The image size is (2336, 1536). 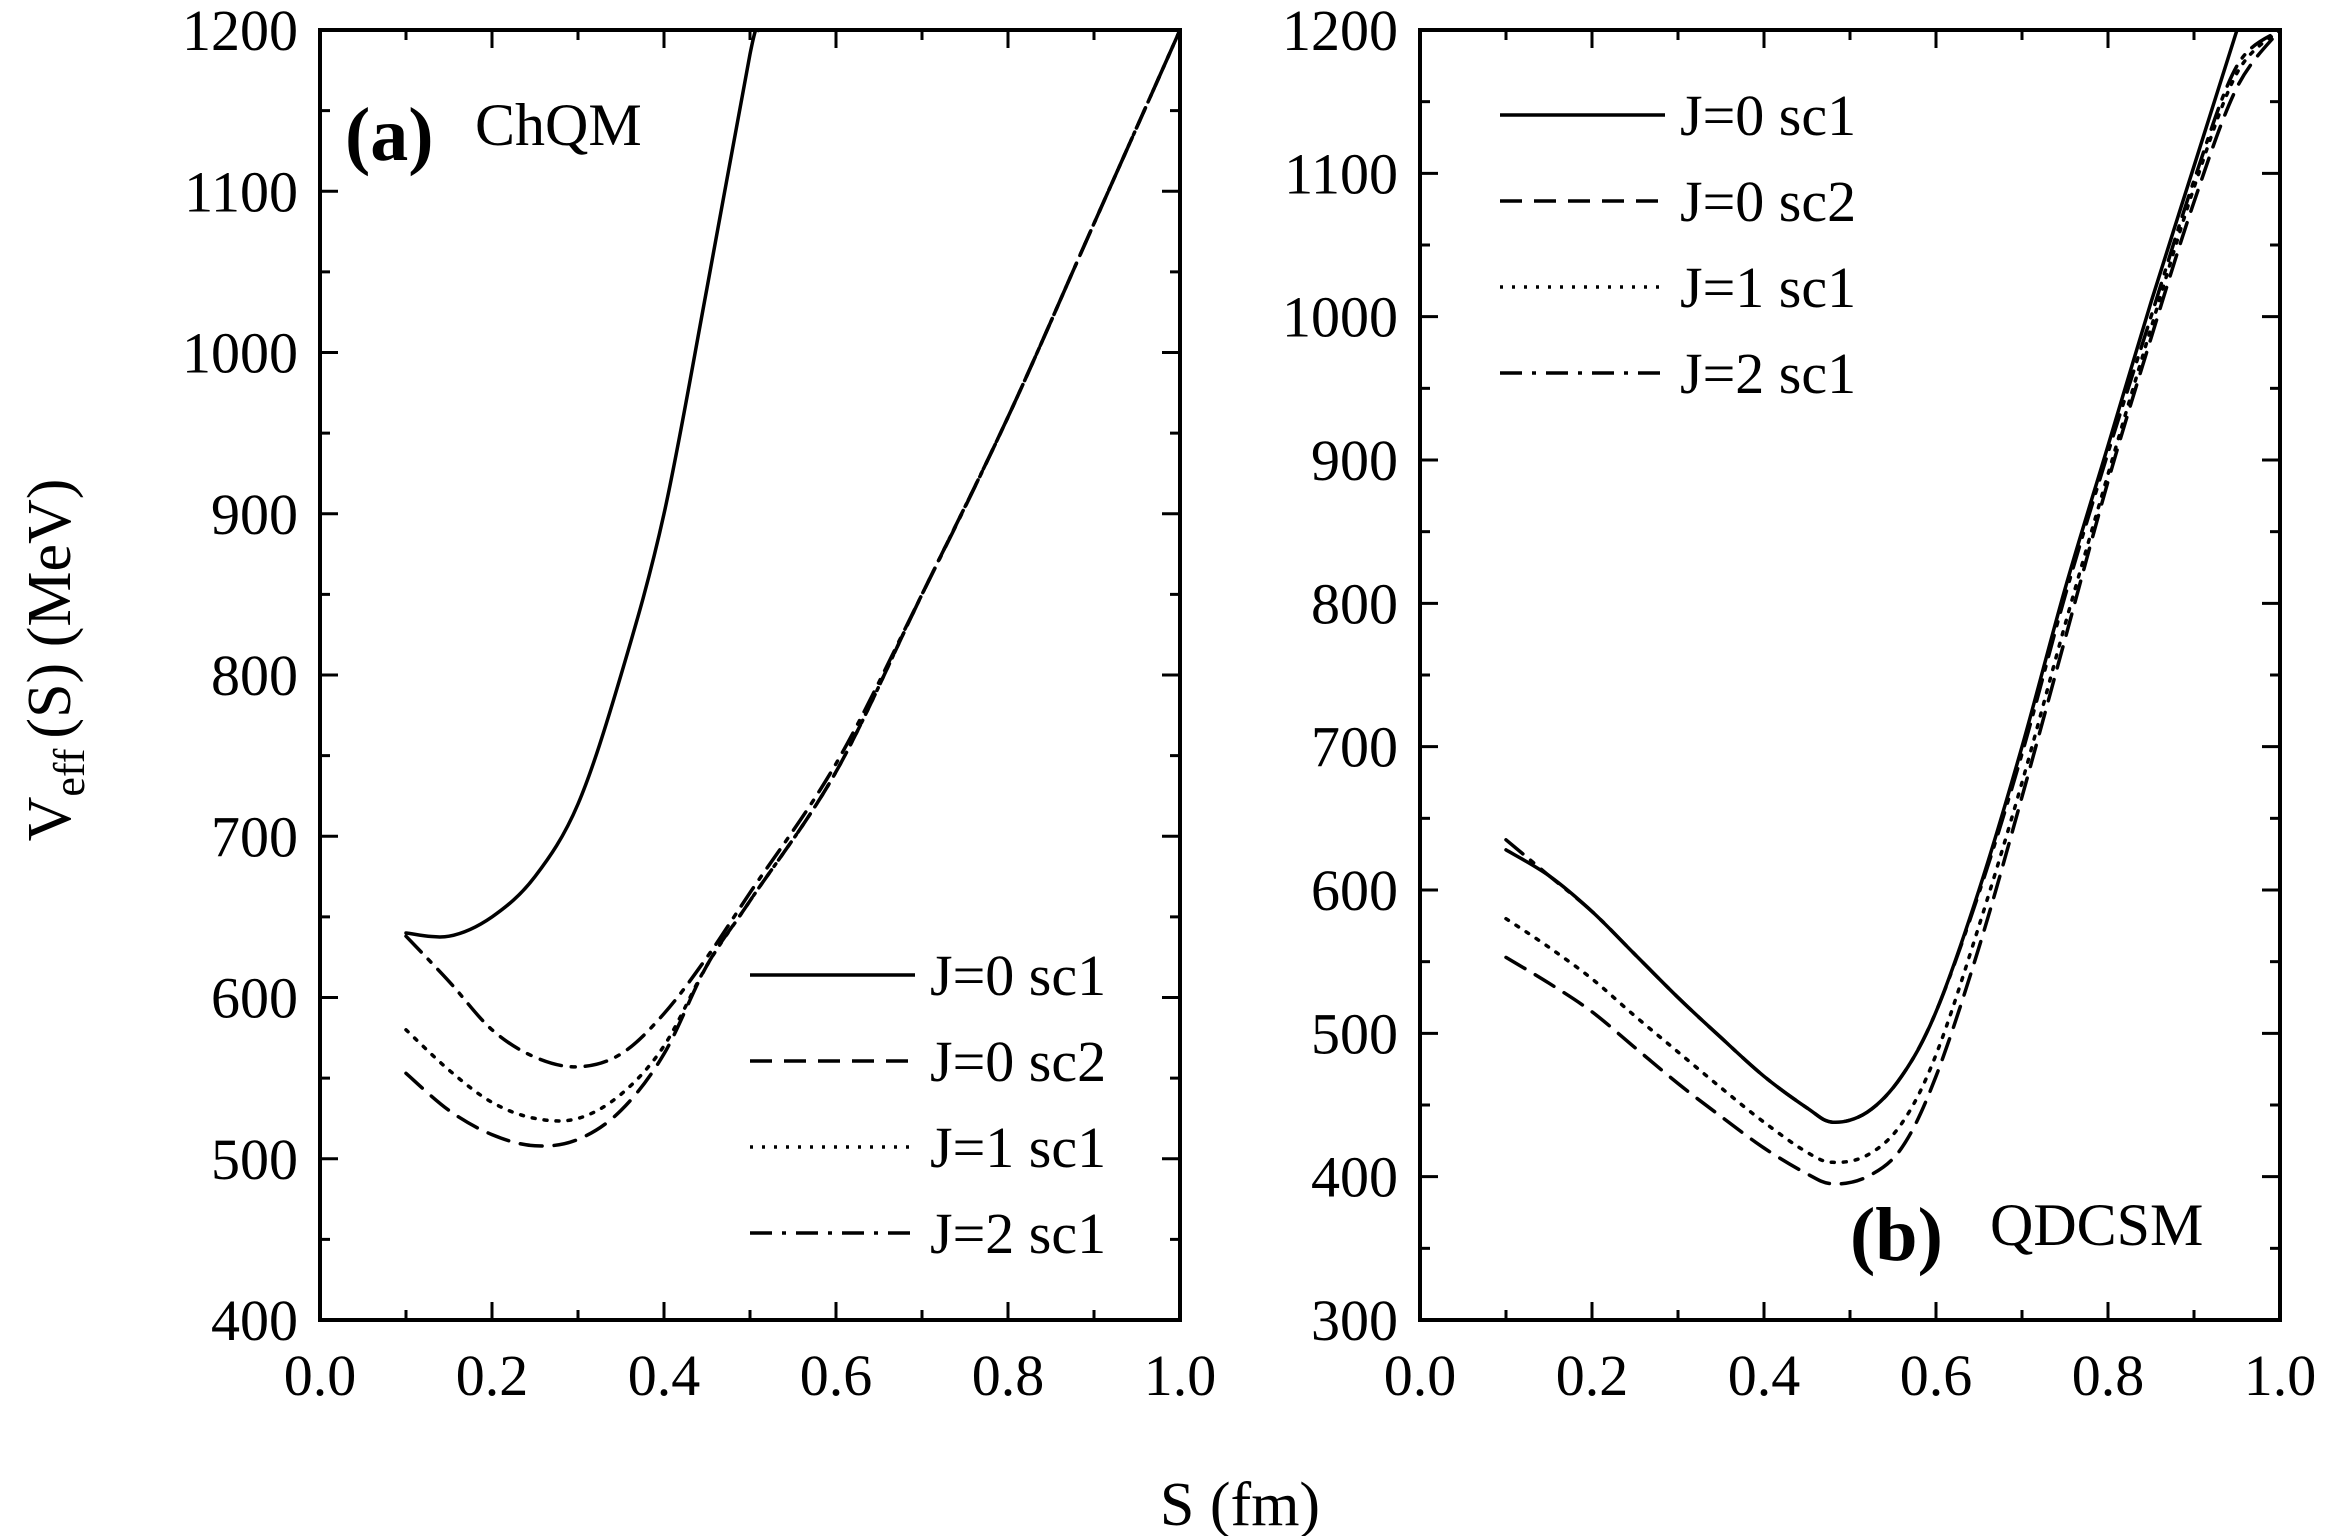 What do you see at coordinates (1354, 1033) in the screenshot?
I see `panel-b-y-tick-label: 500` at bounding box center [1354, 1033].